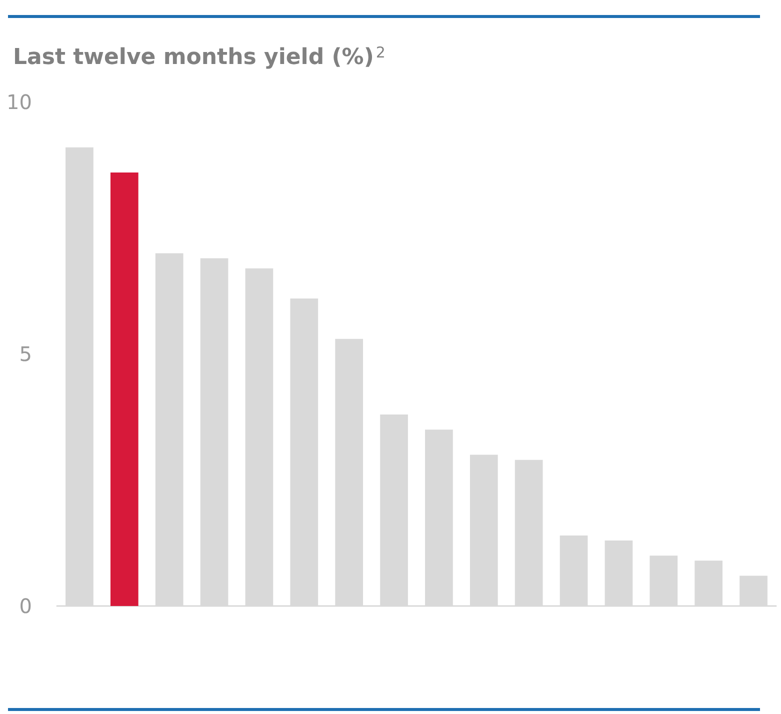  I want to click on y-tick-label: 10, so click(19, 102).